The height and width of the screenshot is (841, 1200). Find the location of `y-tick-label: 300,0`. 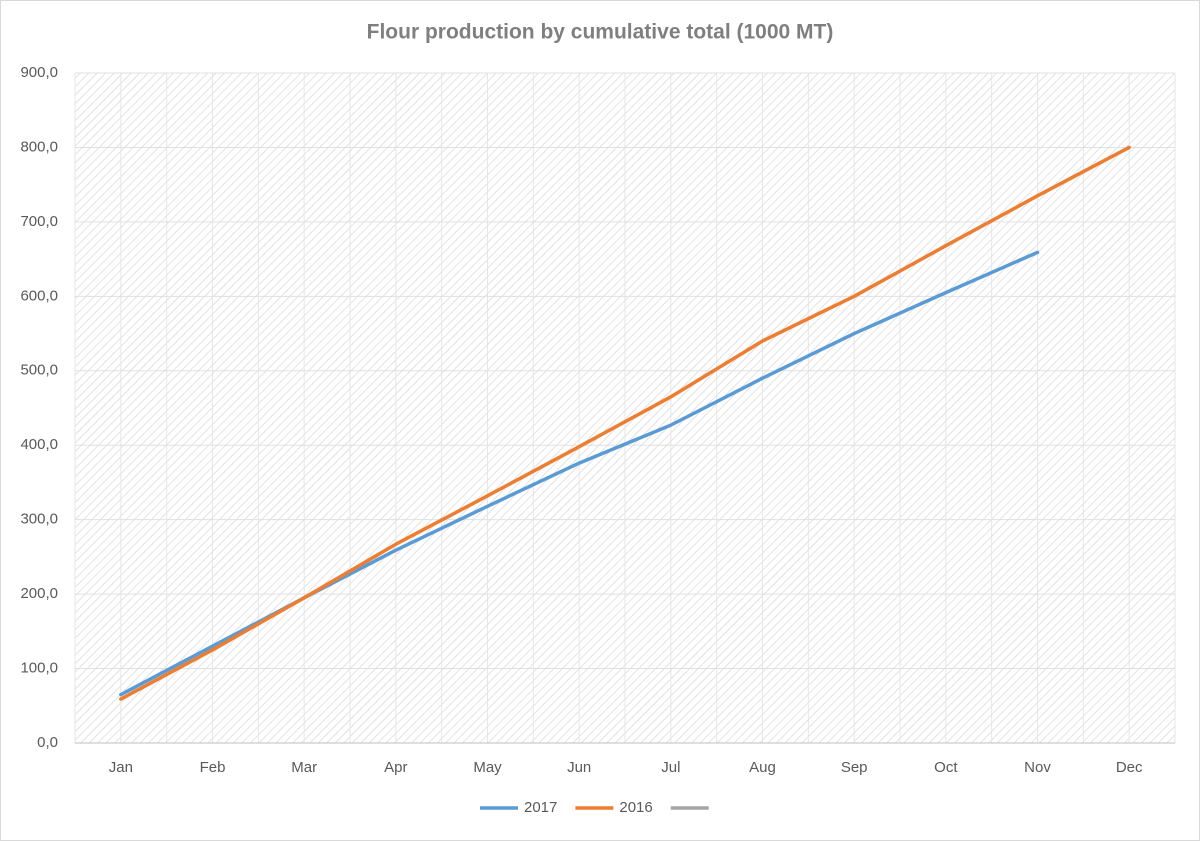

y-tick-label: 300,0 is located at coordinates (39, 519).